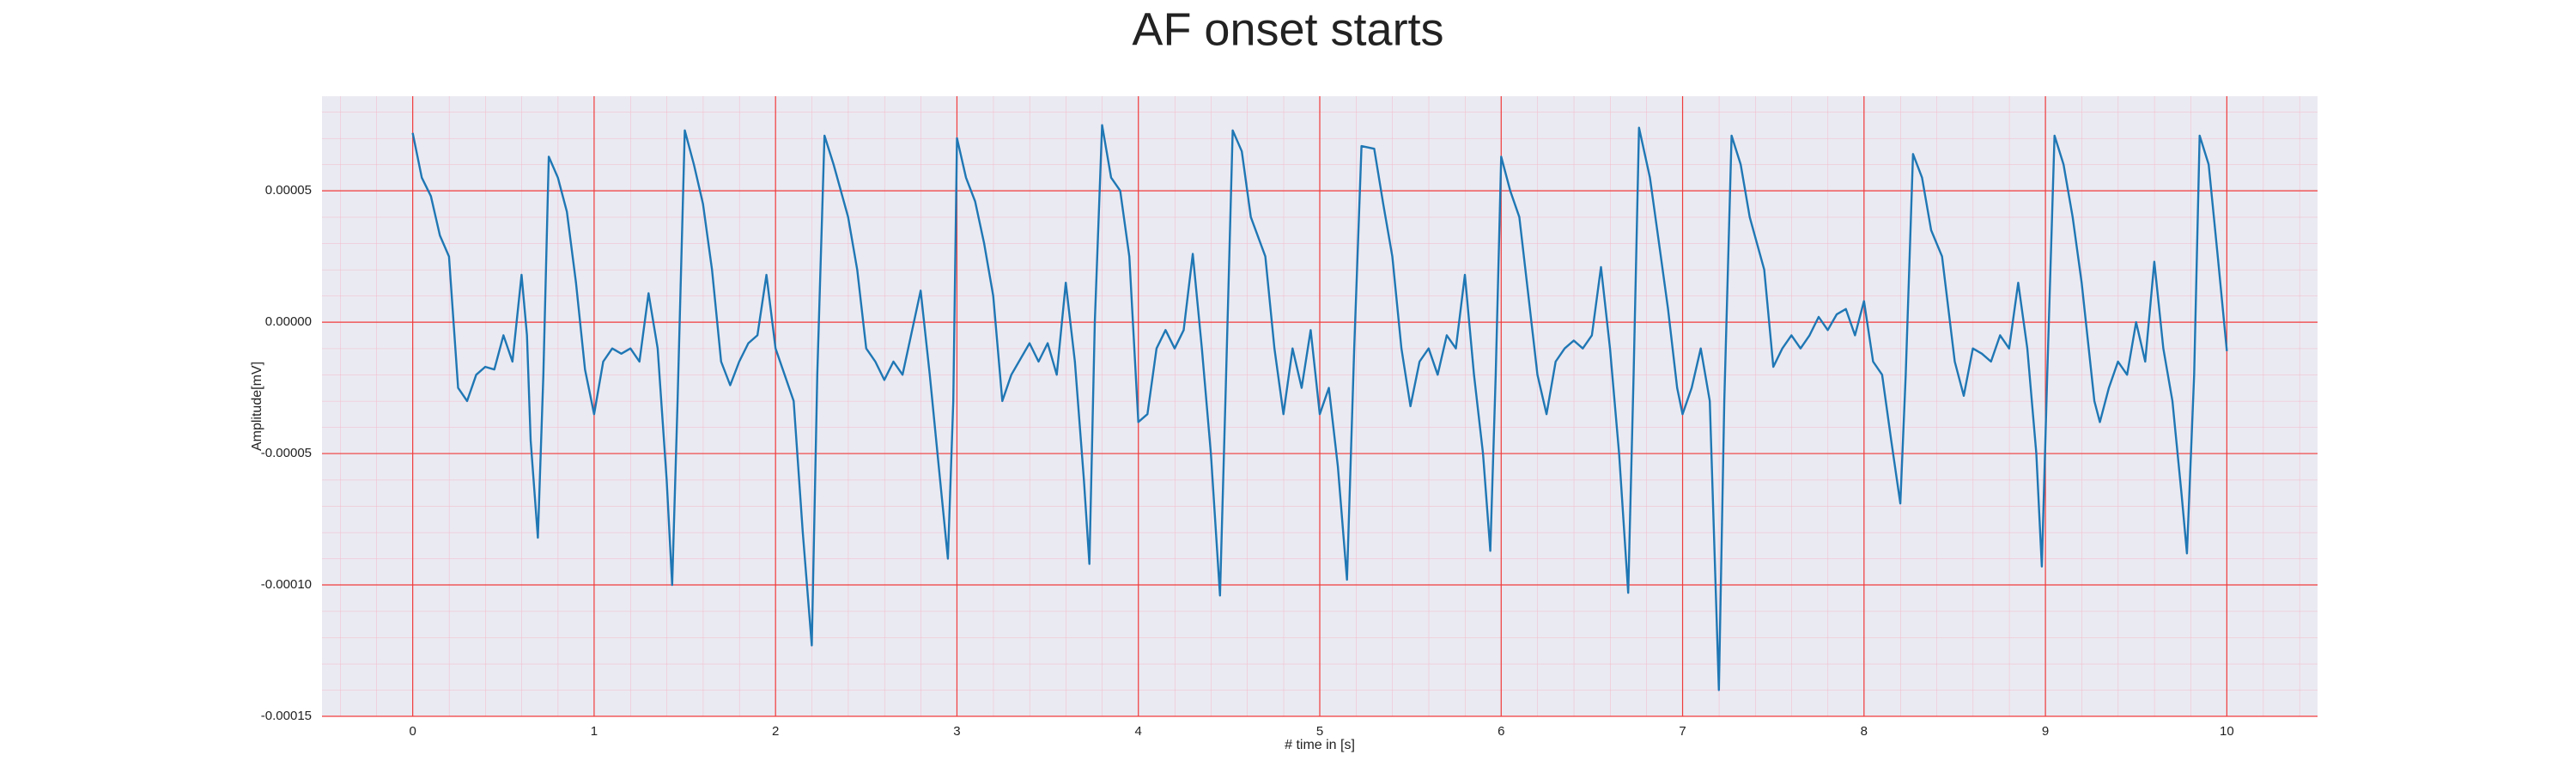 The image size is (2576, 773). What do you see at coordinates (2227, 731) in the screenshot?
I see `x-tick-label: 10` at bounding box center [2227, 731].